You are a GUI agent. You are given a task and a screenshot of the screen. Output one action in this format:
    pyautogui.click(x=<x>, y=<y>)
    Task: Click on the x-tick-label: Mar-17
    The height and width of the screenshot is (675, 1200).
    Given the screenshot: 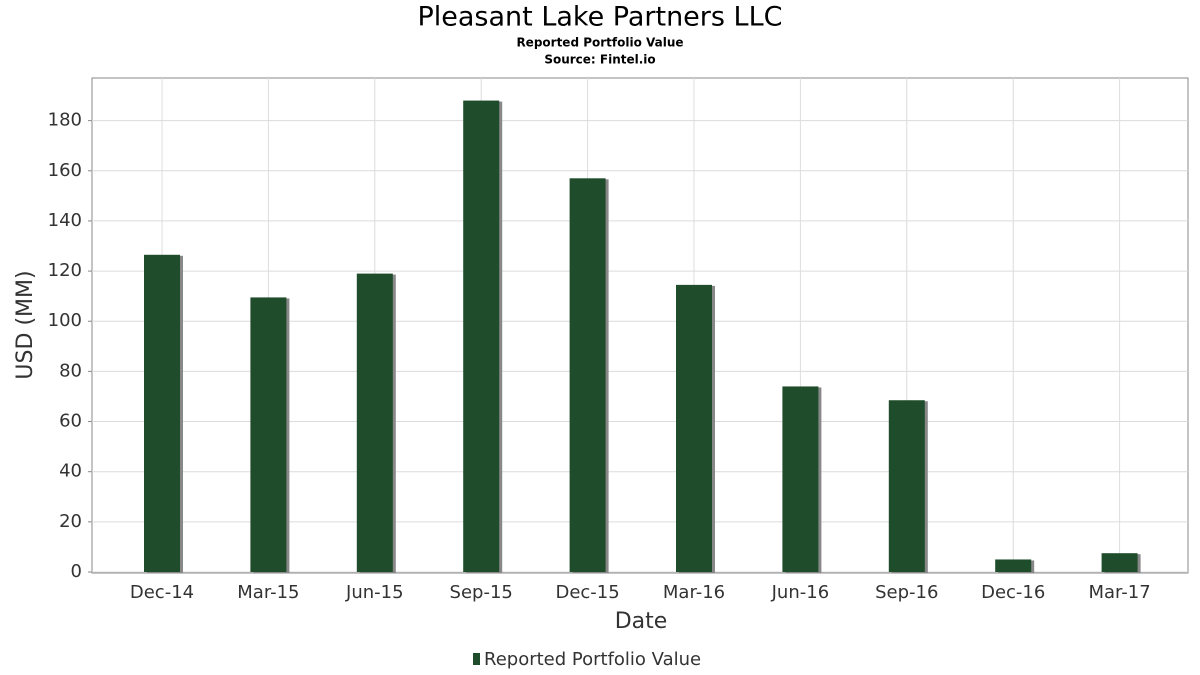 What is the action you would take?
    pyautogui.click(x=1119, y=592)
    